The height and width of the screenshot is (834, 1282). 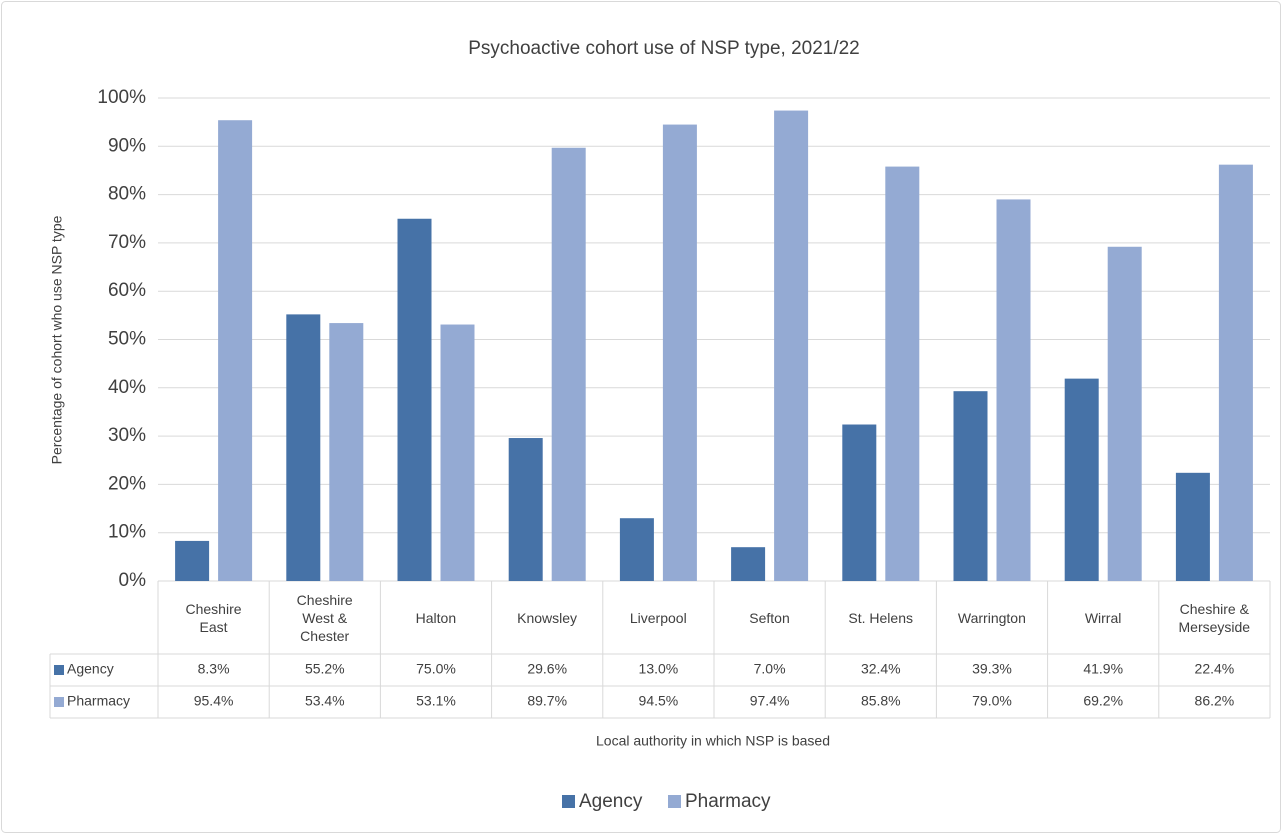 I want to click on category-cell: St. Helens, so click(x=880, y=617).